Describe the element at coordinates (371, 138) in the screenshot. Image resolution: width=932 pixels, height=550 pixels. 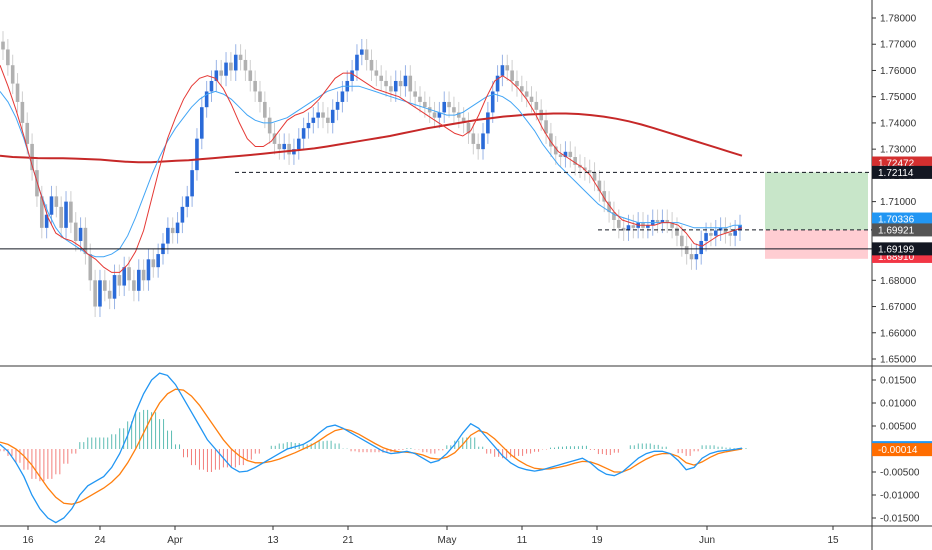
I see `ma-200-line` at that location.